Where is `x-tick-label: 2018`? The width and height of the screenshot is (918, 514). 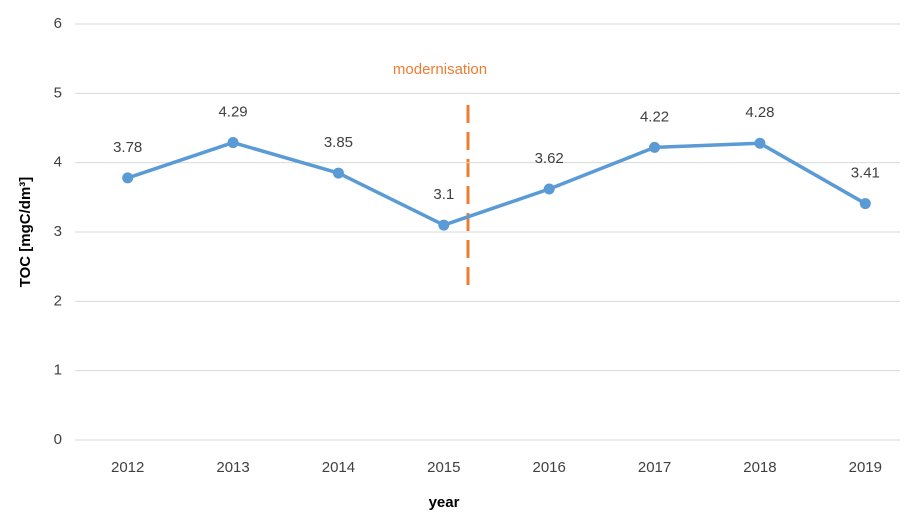 x-tick-label: 2018 is located at coordinates (759, 467).